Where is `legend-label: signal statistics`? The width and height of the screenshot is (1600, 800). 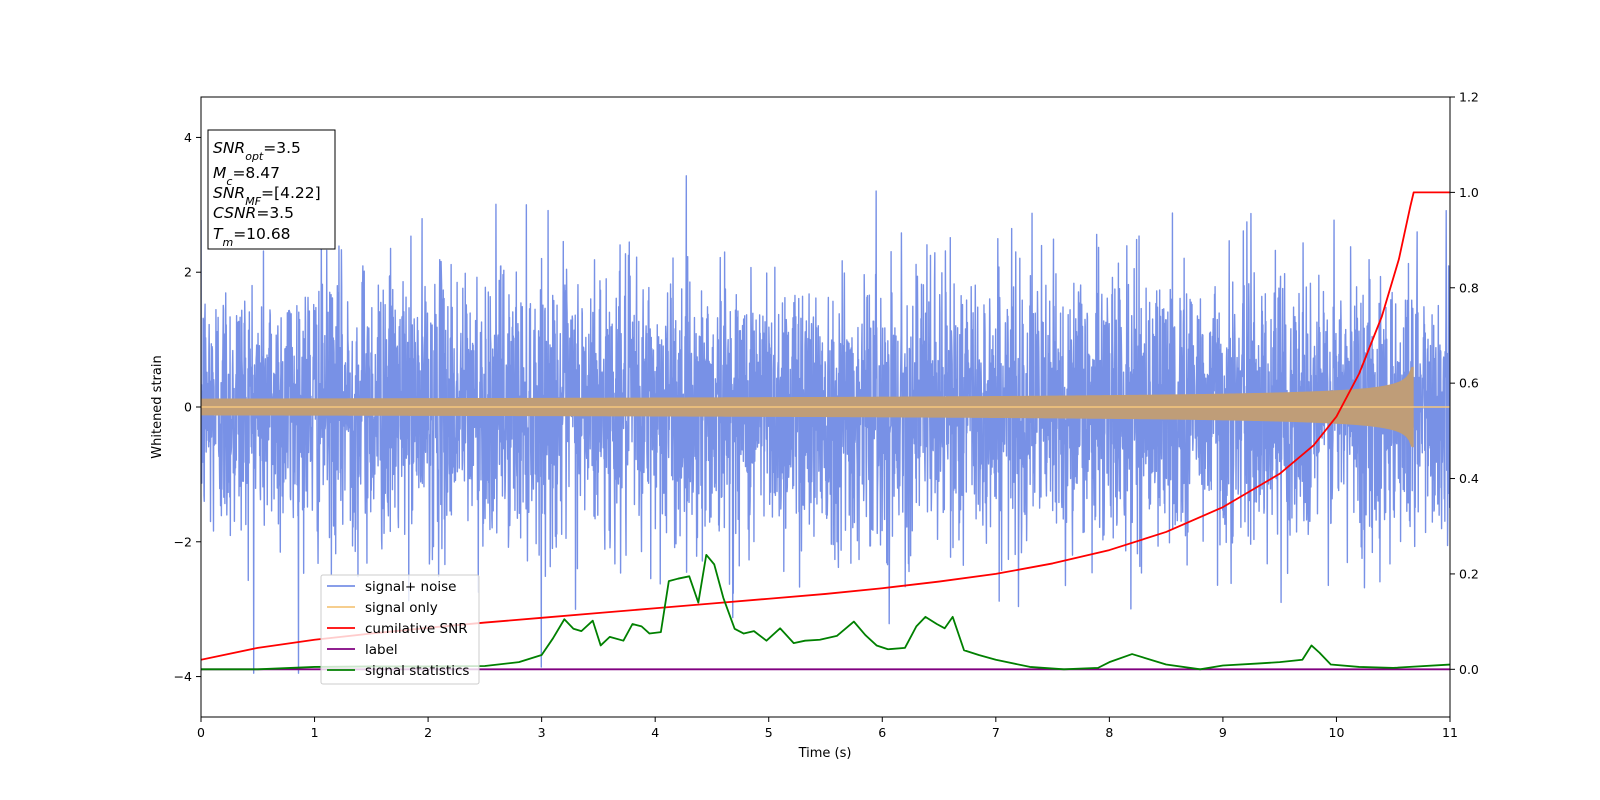 legend-label: signal statistics is located at coordinates (417, 671).